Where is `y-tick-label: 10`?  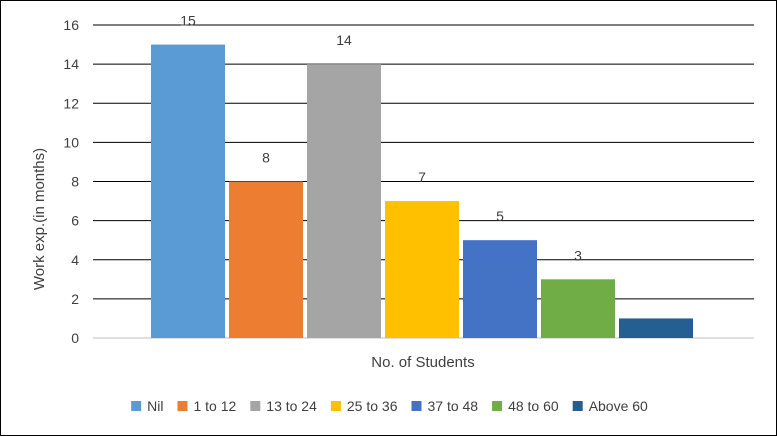
y-tick-label: 10 is located at coordinates (71, 142).